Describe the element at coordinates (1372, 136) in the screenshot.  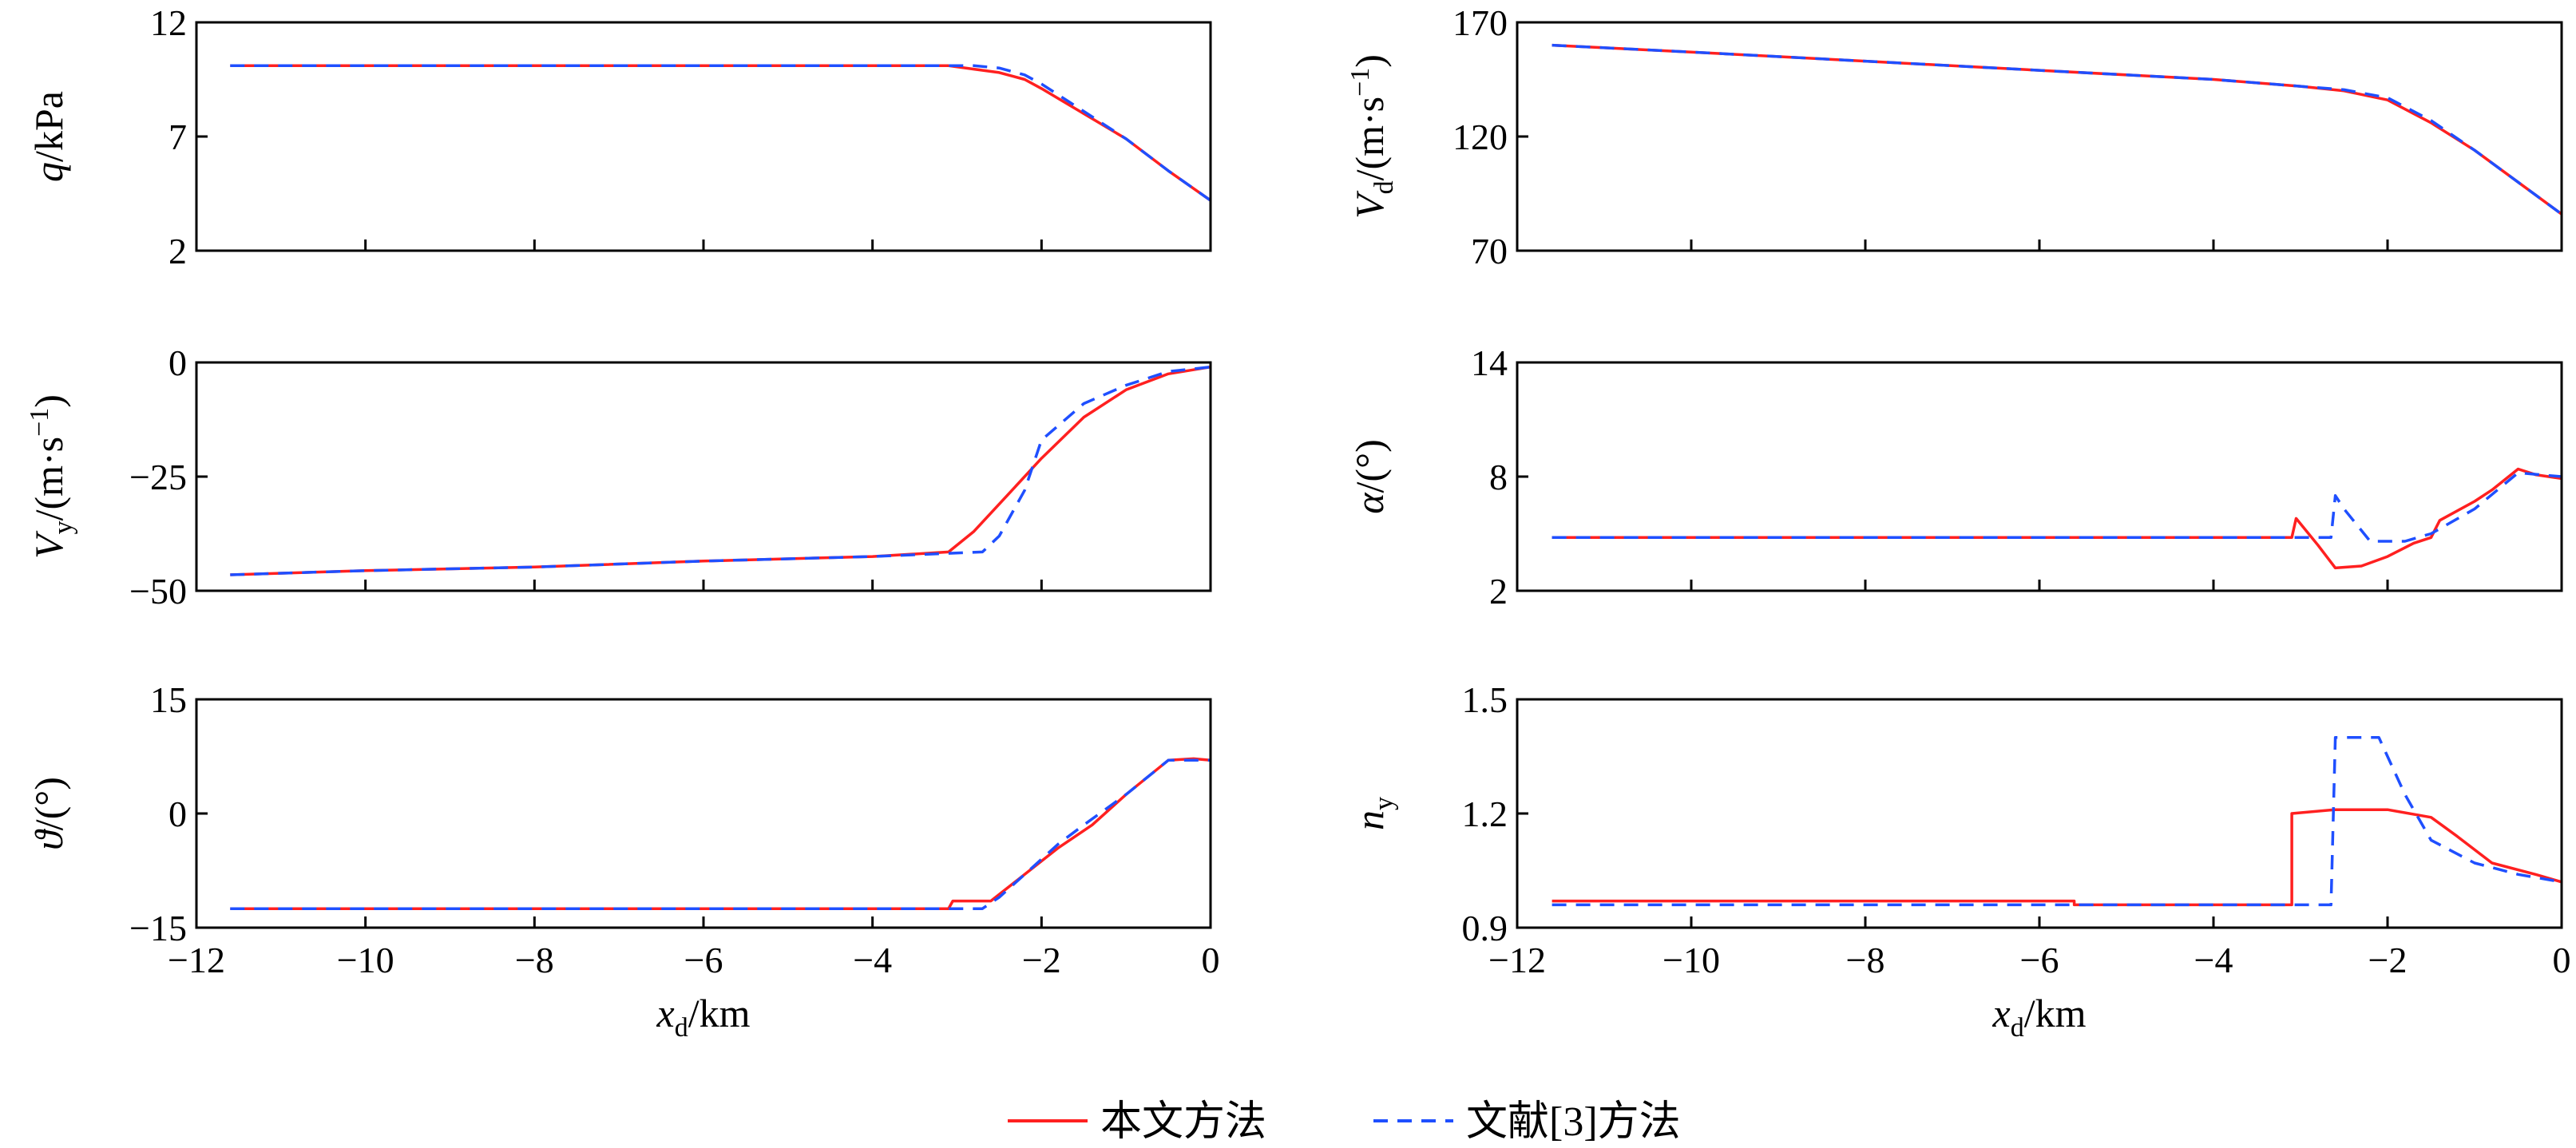
I see `y-axis-label-Vd: Vd/(m·s−1)` at that location.